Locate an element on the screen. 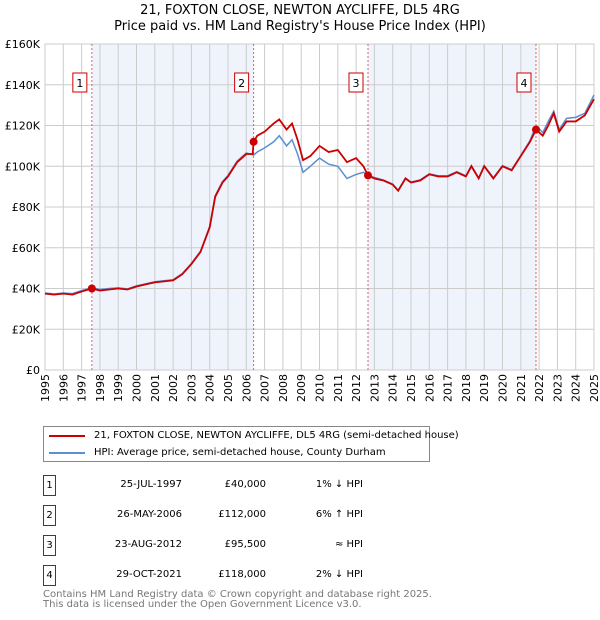  x-tick-label: 2024 is located at coordinates (576, 388).